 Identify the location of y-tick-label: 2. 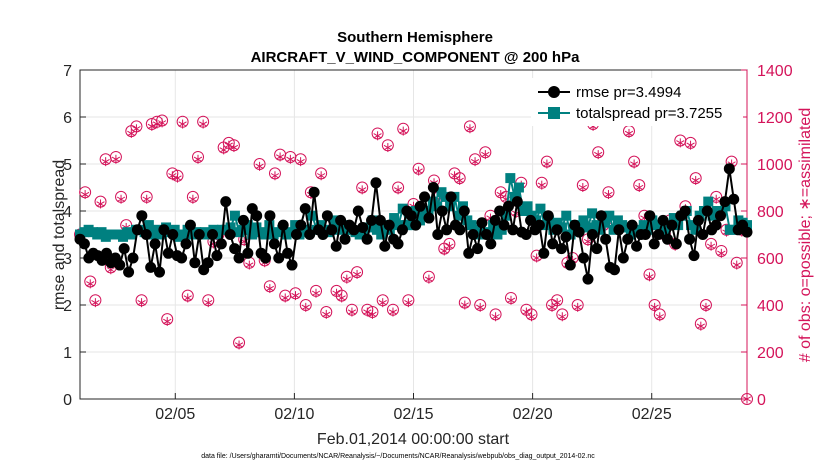
(67, 306).